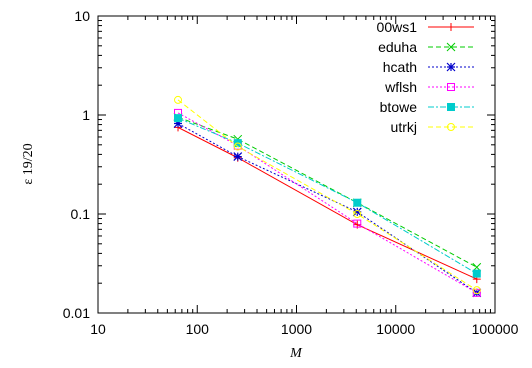 The image size is (532, 368). What do you see at coordinates (81, 214) in the screenshot?
I see `y-tick-label: 0.1` at bounding box center [81, 214].